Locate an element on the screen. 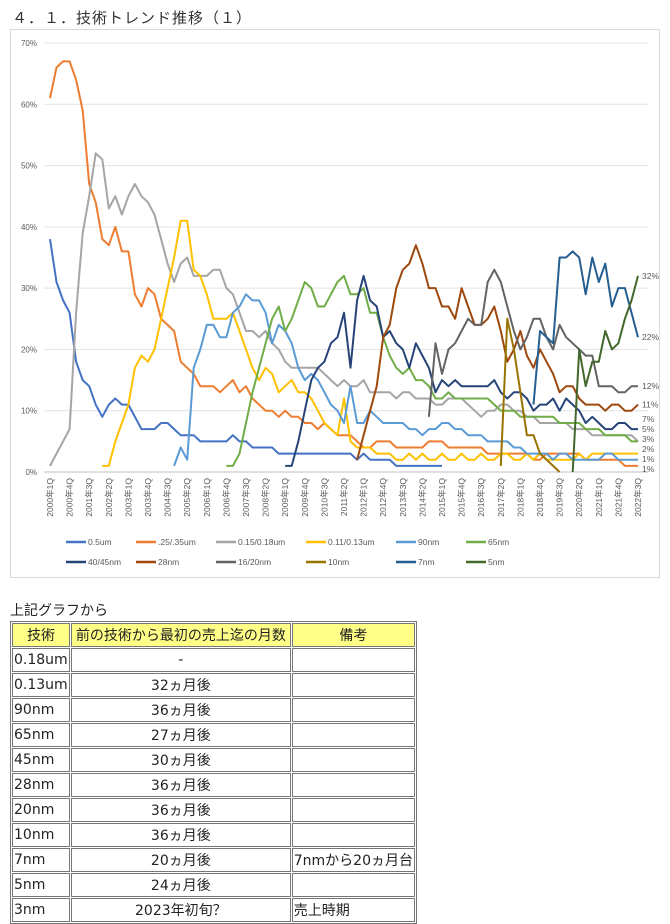 This screenshot has height=924, width=670. cell-tech: 20nm is located at coordinates (41, 810).